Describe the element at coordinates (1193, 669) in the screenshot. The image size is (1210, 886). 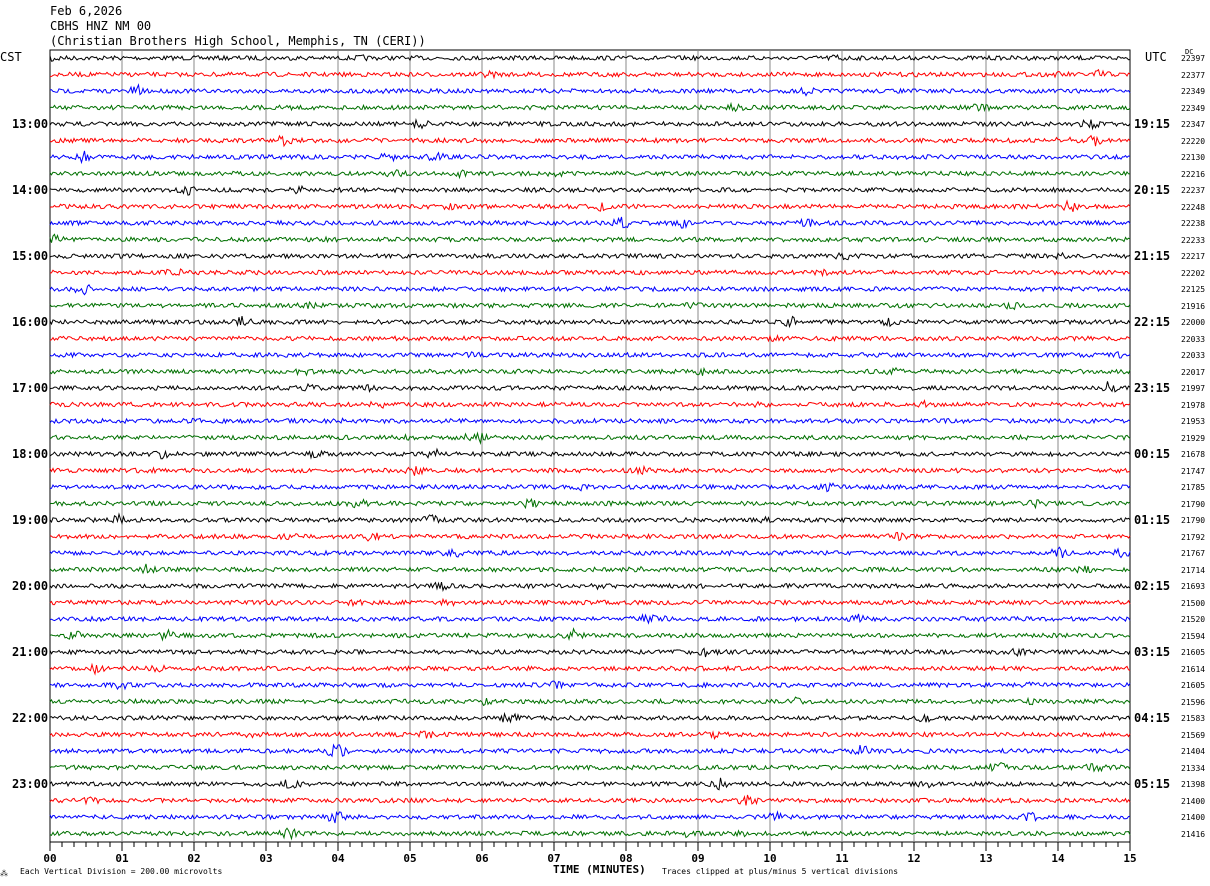
I see `dc-offset-label: 21614` at that location.